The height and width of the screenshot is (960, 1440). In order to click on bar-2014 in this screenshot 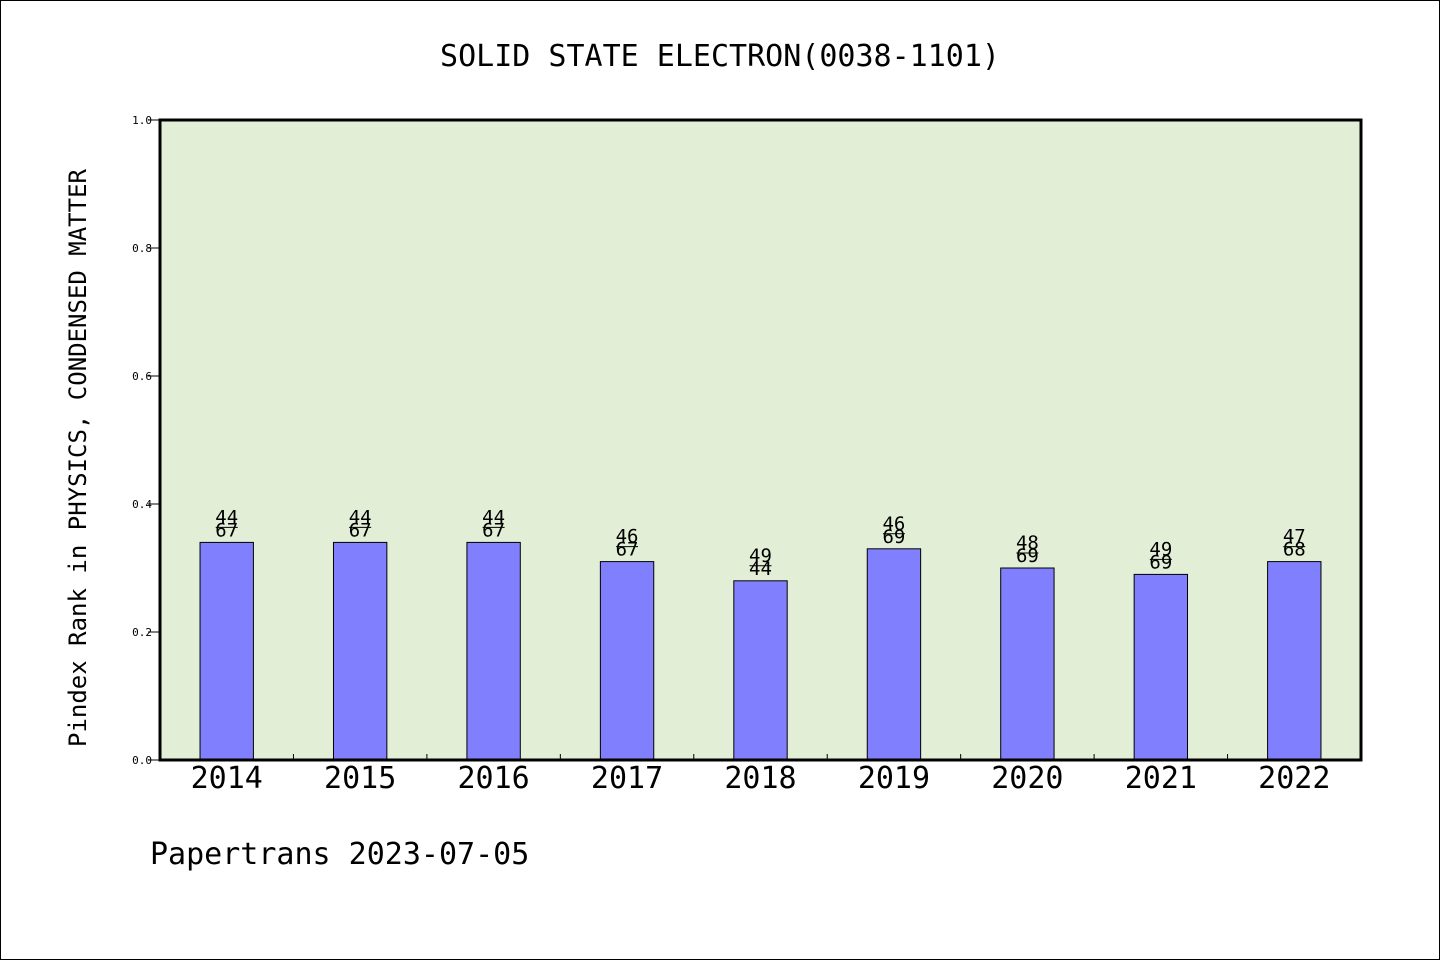, I will do `click(226, 651)`.